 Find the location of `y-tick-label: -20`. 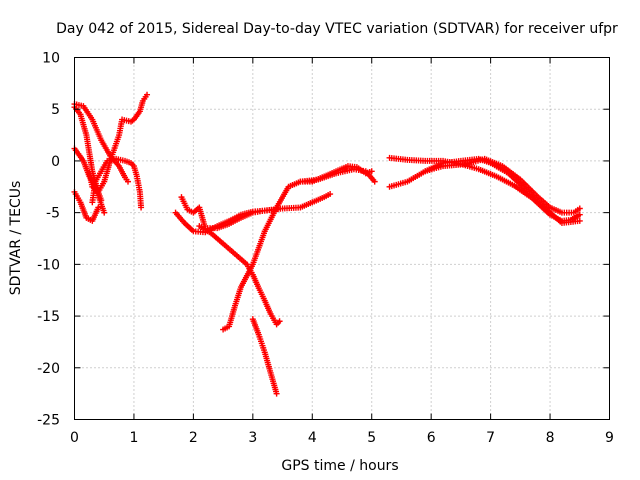

y-tick-label: -20 is located at coordinates (48, 369).